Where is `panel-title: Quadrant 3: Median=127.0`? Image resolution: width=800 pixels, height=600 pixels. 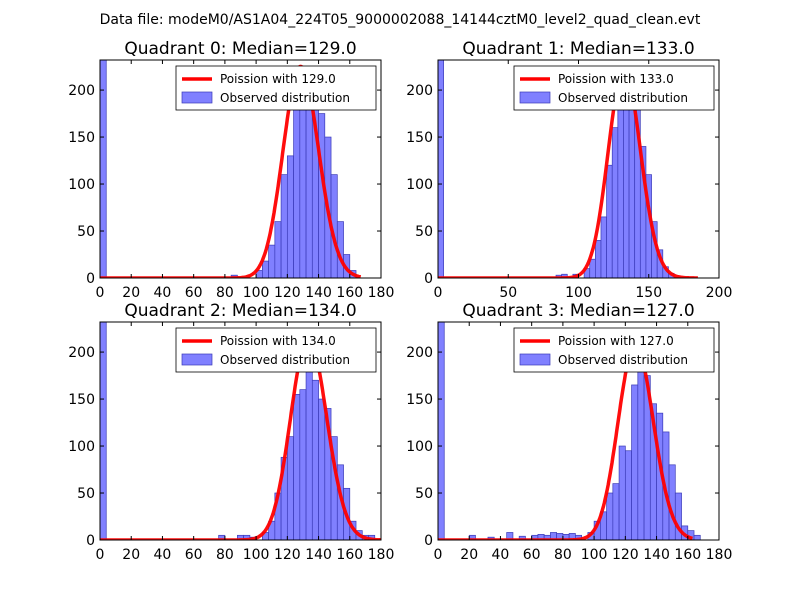
panel-title: Quadrant 3: Median=127.0 is located at coordinates (578, 311).